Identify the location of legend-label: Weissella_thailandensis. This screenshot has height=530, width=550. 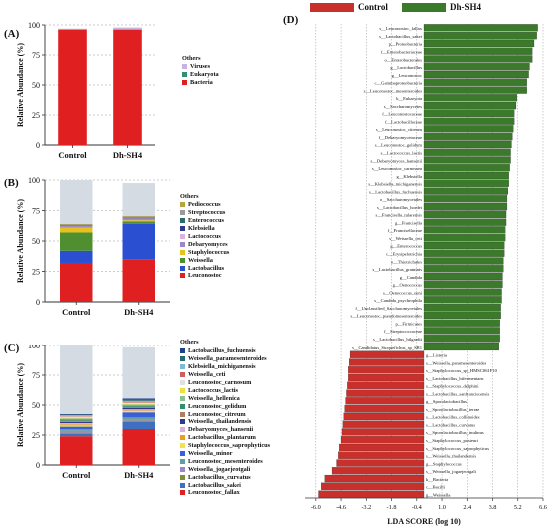
(220, 422).